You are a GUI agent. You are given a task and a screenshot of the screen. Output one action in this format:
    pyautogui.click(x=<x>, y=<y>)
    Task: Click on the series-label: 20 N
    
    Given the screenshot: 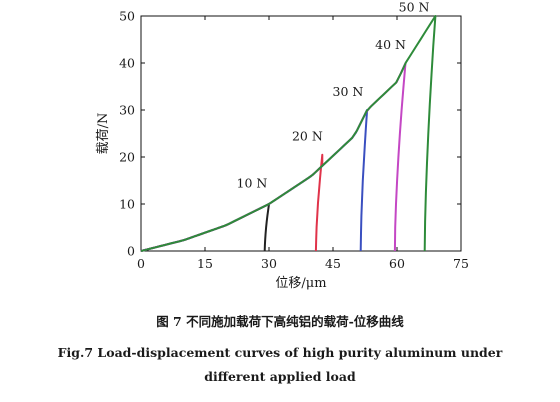 What is the action you would take?
    pyautogui.click(x=307, y=136)
    